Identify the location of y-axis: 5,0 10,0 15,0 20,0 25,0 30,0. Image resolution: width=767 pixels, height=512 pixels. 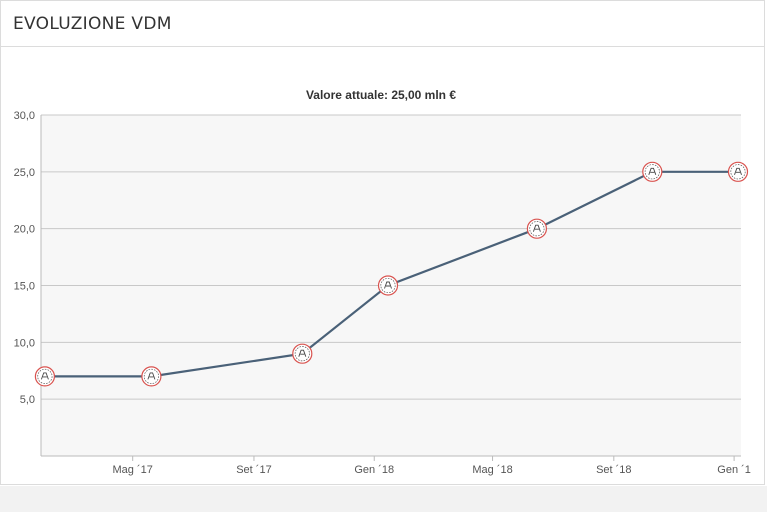
(28, 283).